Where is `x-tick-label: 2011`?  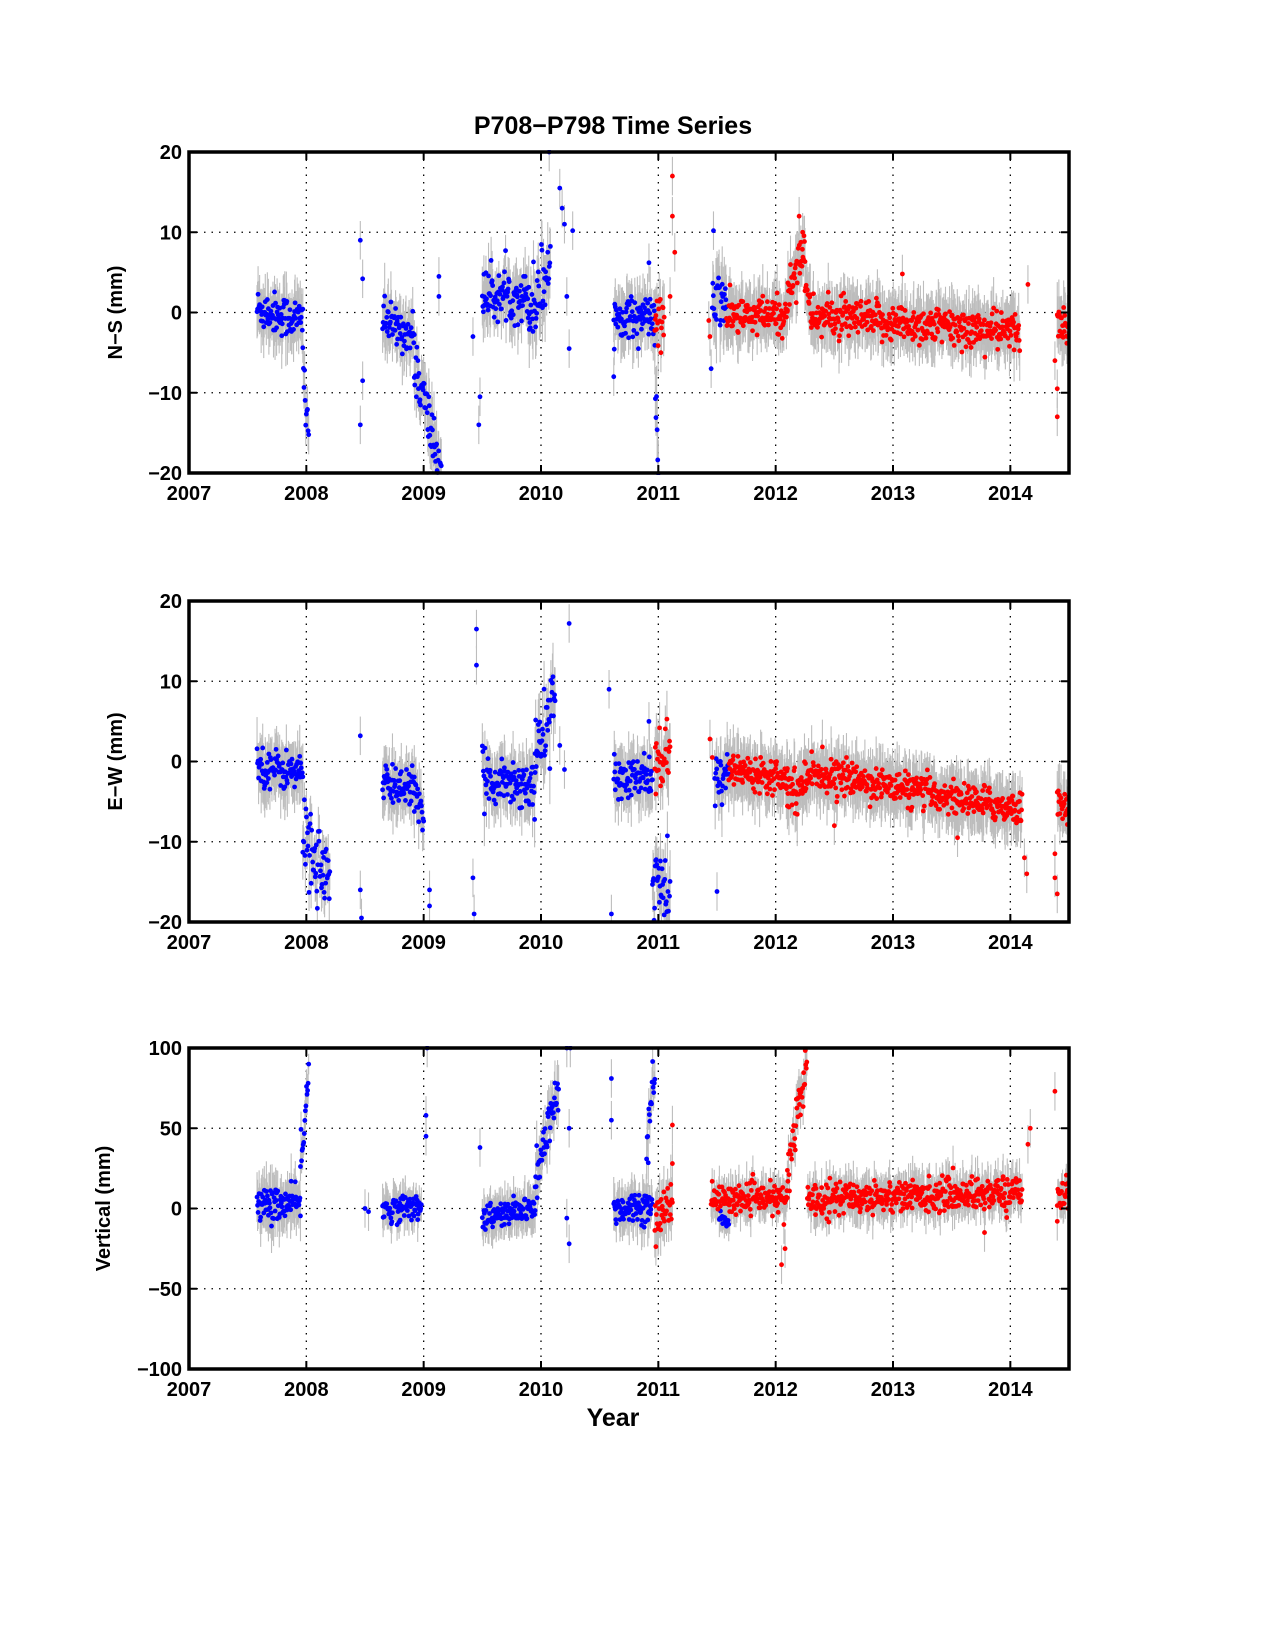 x-tick-label: 2011 is located at coordinates (658, 943).